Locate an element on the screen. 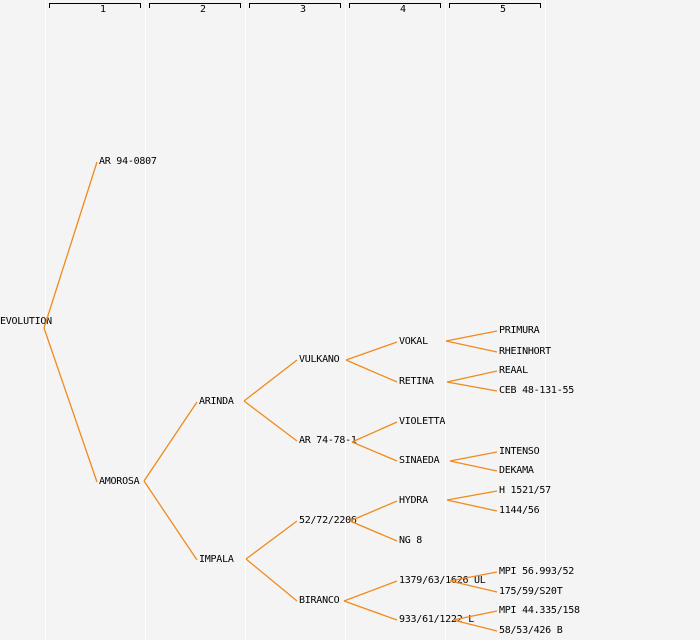 This screenshot has width=700, height=640. pedigree-node-h1521: H 1521/57 is located at coordinates (525, 490).